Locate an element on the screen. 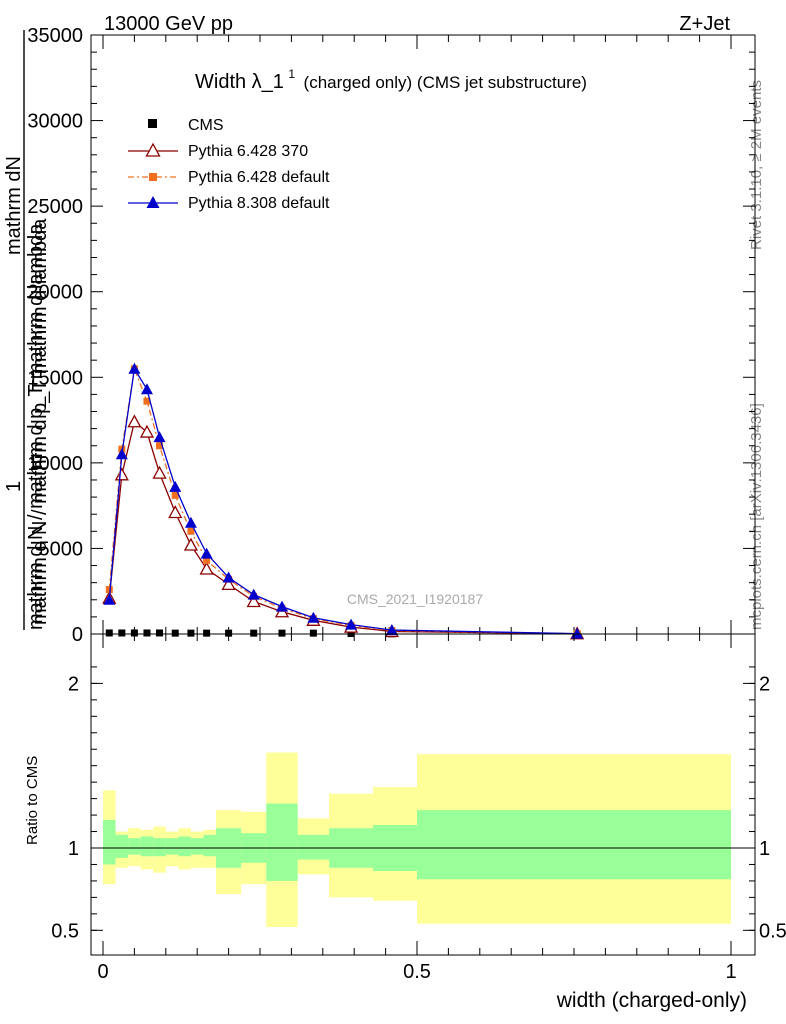  ratio-y-tick-label: 2 is located at coordinates (73, 684).